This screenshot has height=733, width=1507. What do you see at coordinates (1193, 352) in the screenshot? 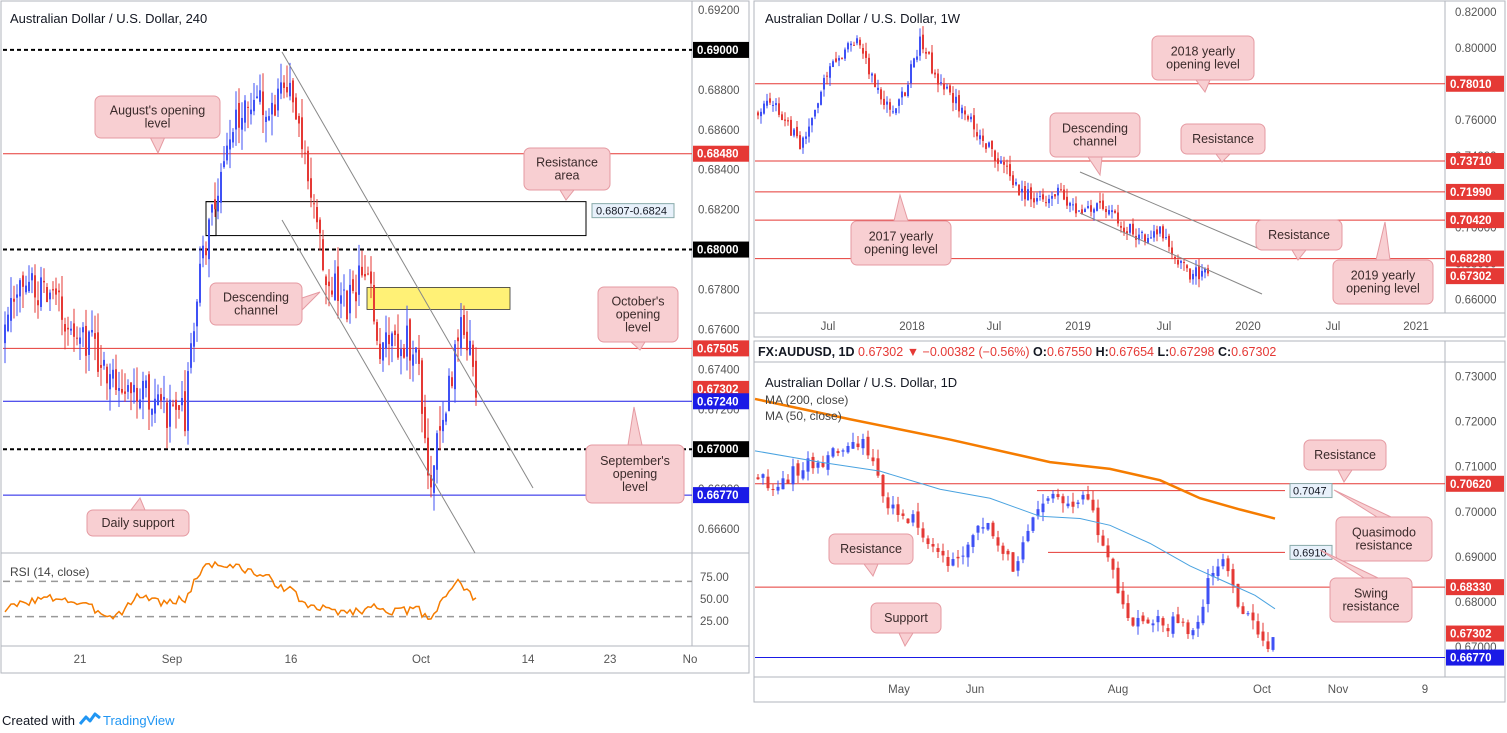
I see `ohlc-part: 0.67298` at bounding box center [1193, 352].